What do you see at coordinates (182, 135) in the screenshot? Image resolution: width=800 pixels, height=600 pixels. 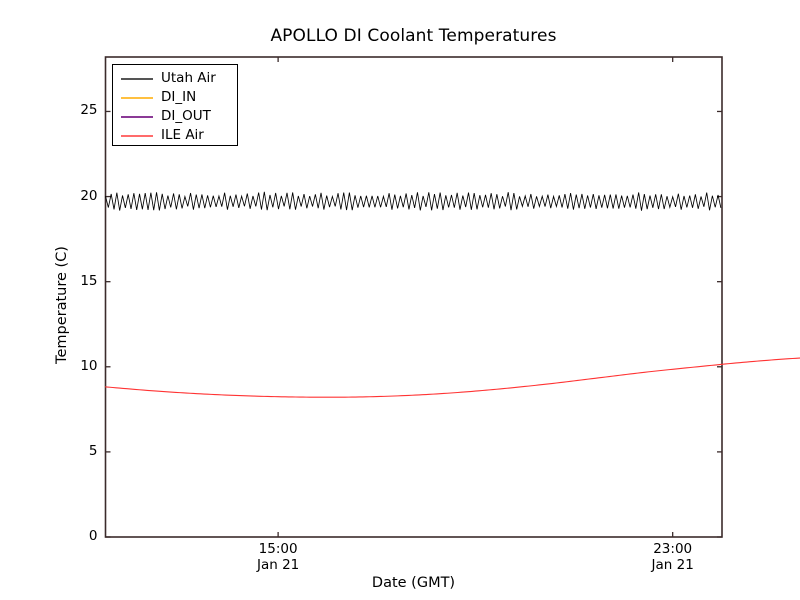 I see `legend-label-ile-air: ILE Air` at bounding box center [182, 135].